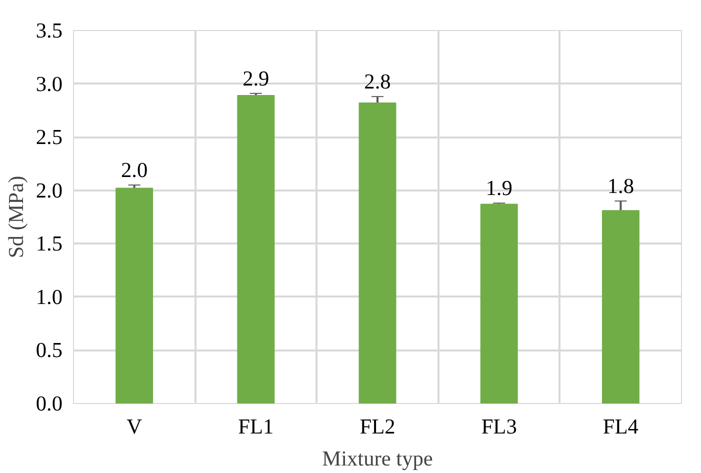 The width and height of the screenshot is (701, 473). Describe the element at coordinates (49, 350) in the screenshot. I see `y-tick-label: 0.5` at that location.